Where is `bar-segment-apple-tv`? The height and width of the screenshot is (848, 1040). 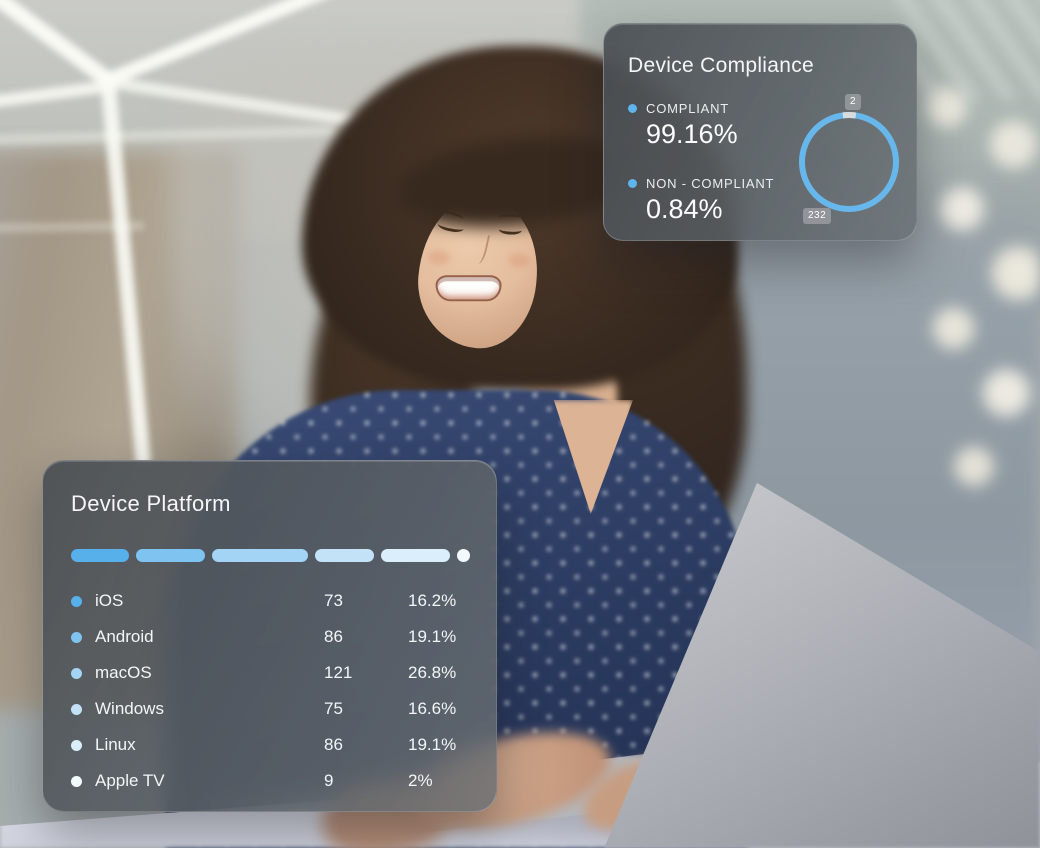
bar-segment-apple-tv is located at coordinates (463, 555).